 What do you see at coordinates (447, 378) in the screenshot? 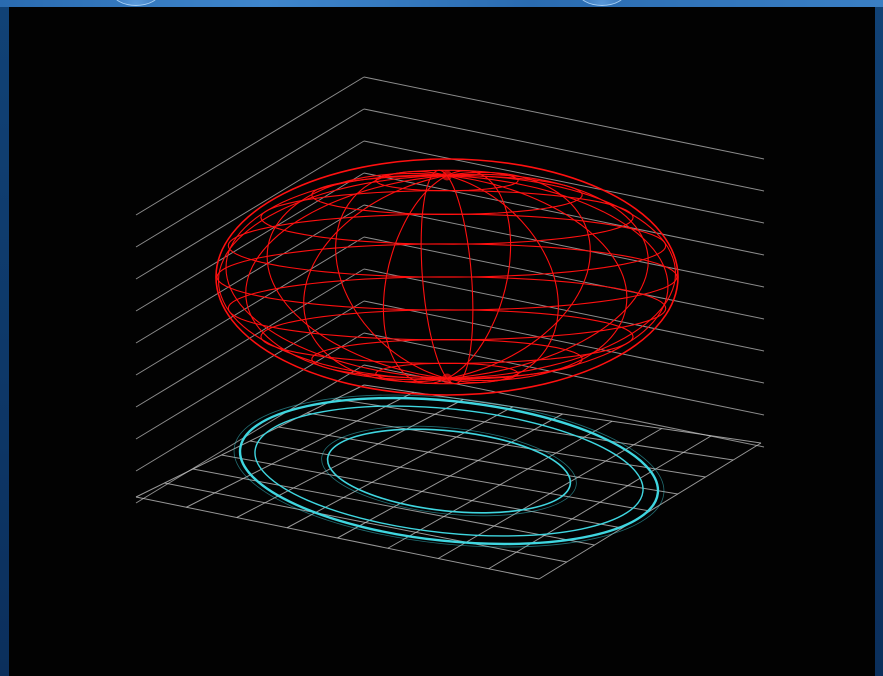
I see `spheroid-south-pole` at bounding box center [447, 378].